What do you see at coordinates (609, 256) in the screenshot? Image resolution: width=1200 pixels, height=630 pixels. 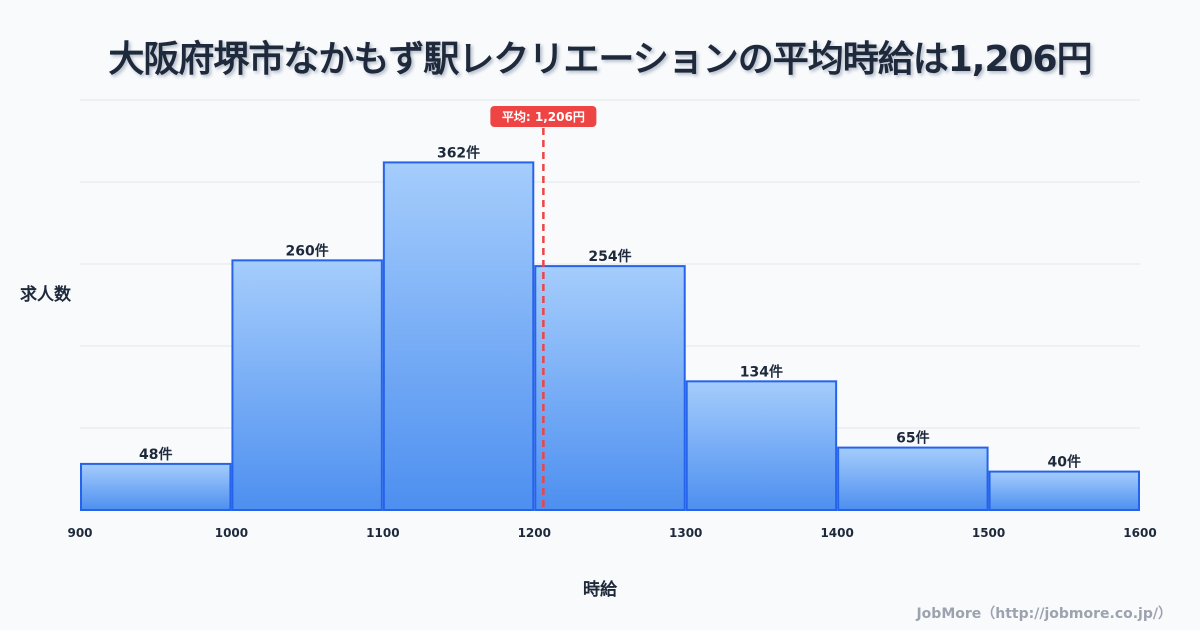 I see `bar-data-label: 254件` at bounding box center [609, 256].